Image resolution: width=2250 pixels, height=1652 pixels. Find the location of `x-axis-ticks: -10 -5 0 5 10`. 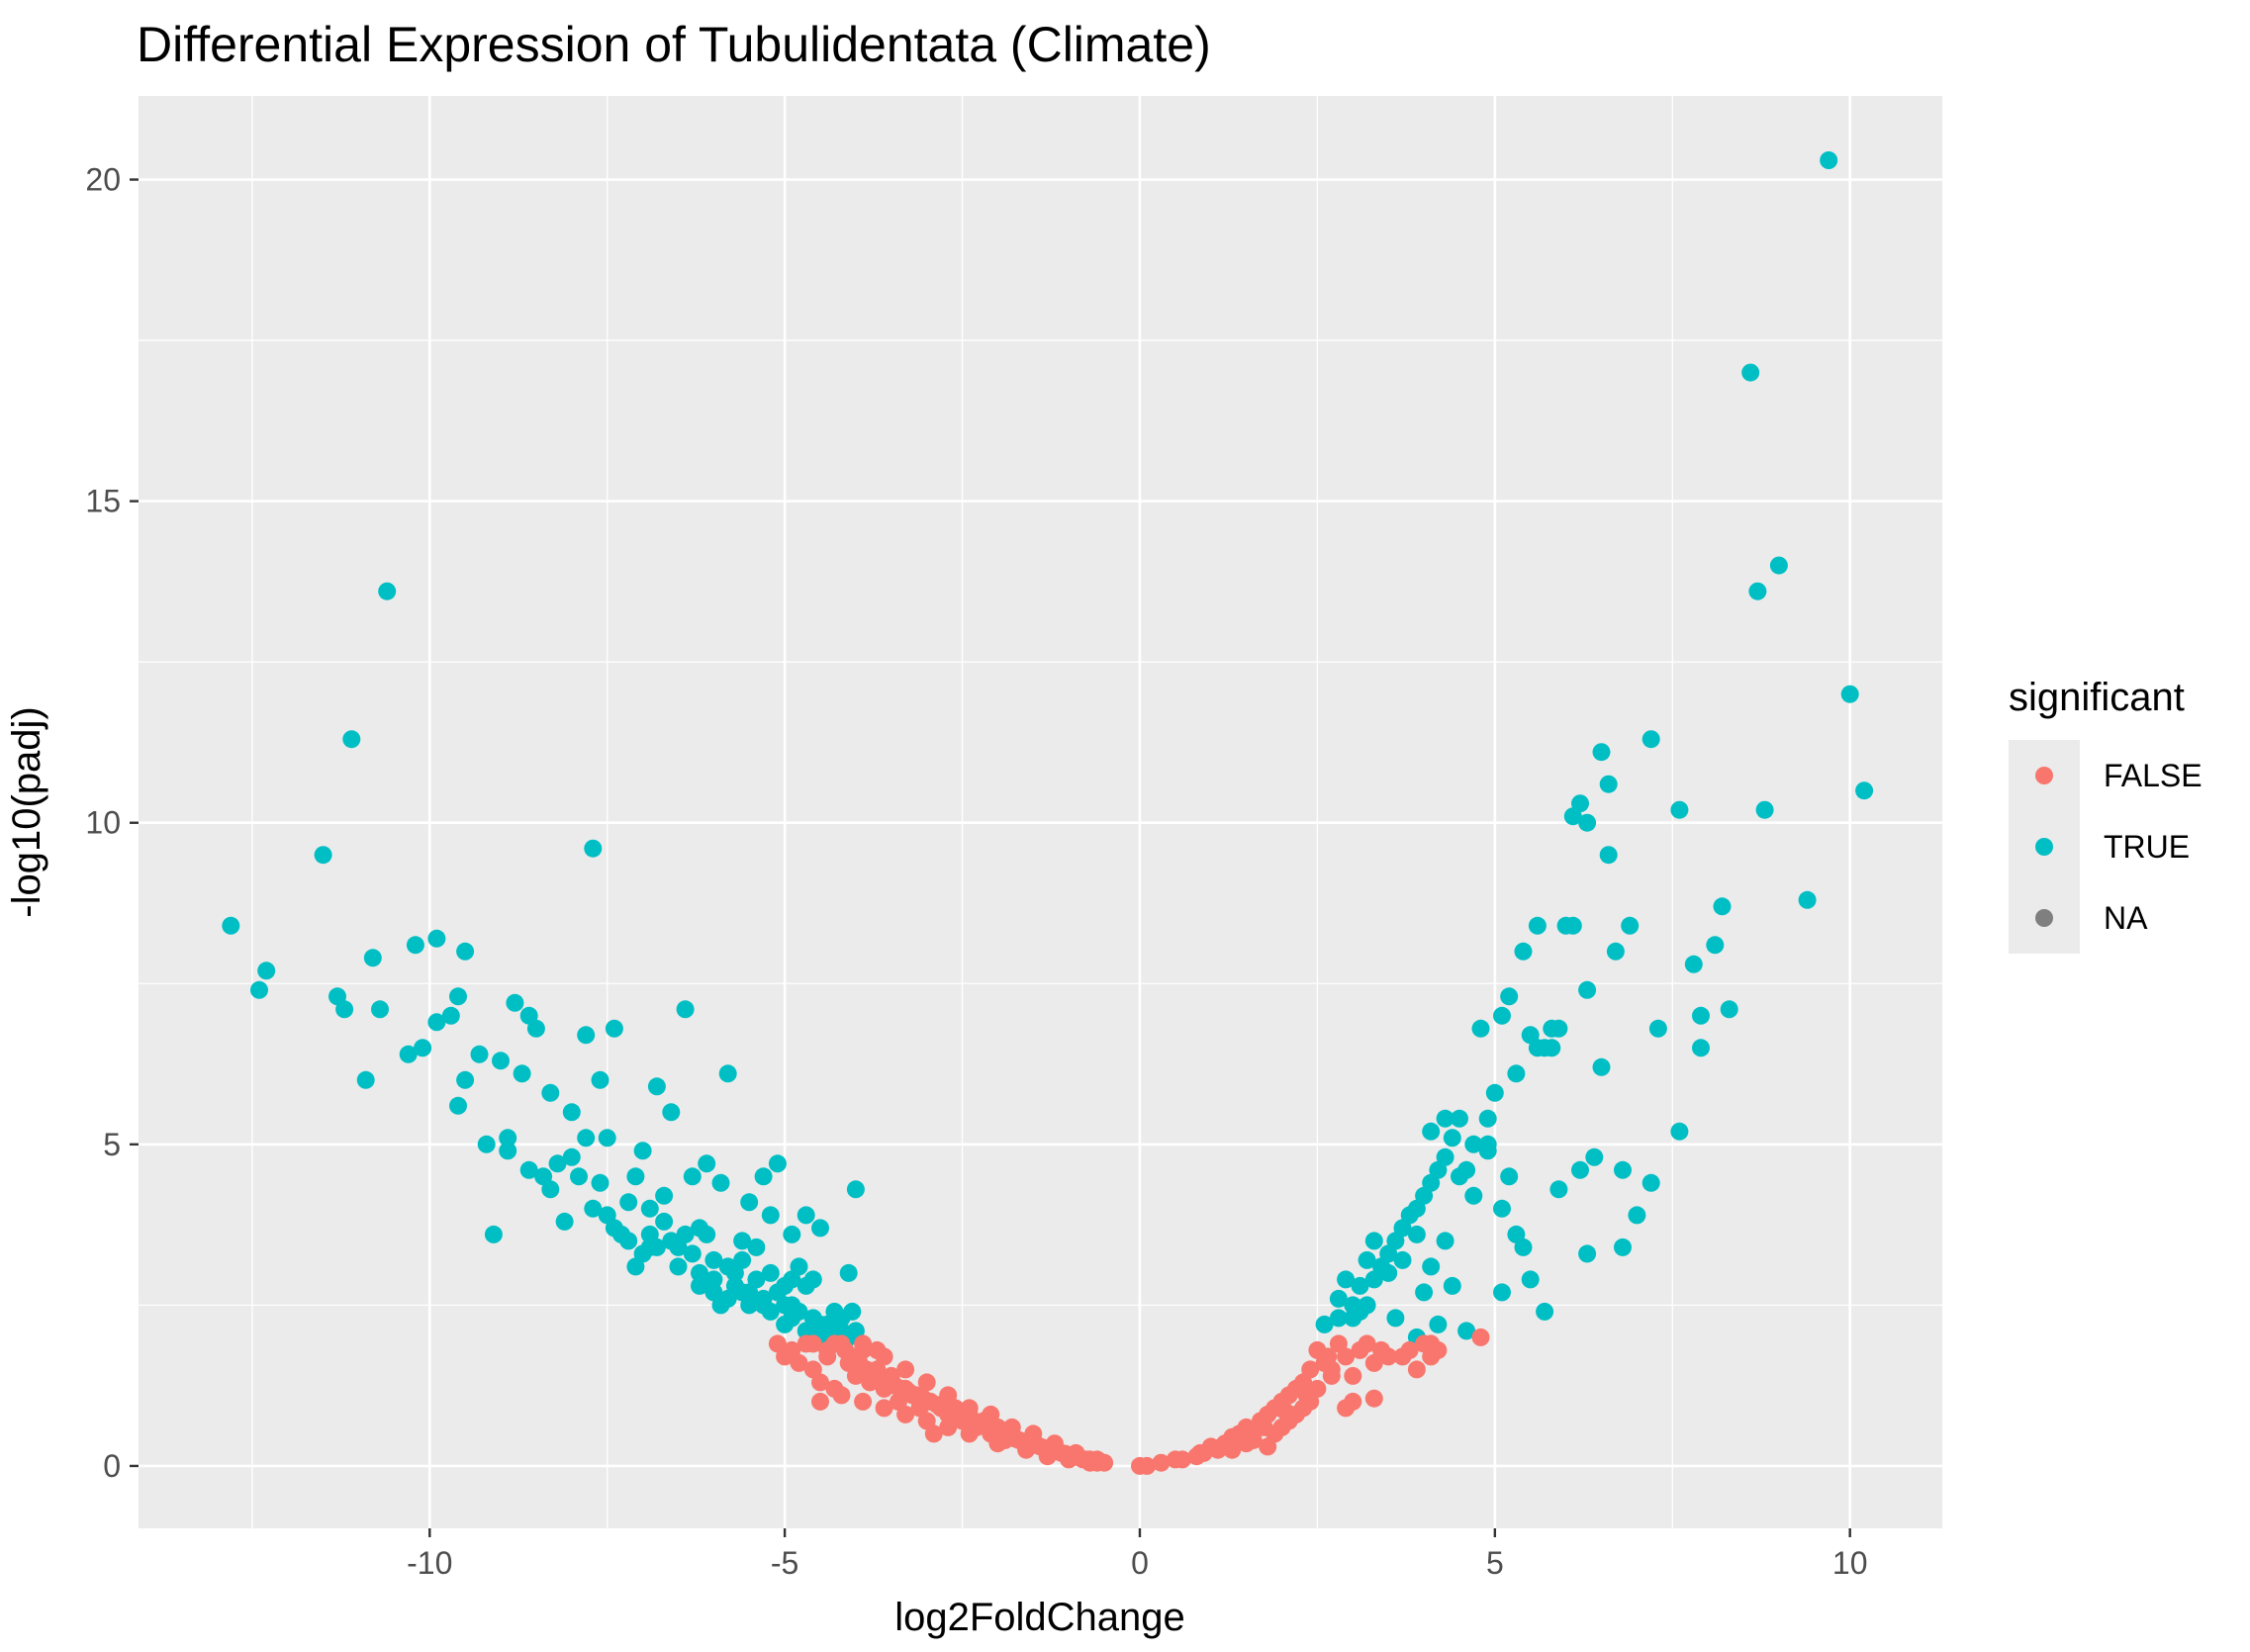

x-axis-ticks: -10 -5 0 5 10 is located at coordinates (1137, 1554).